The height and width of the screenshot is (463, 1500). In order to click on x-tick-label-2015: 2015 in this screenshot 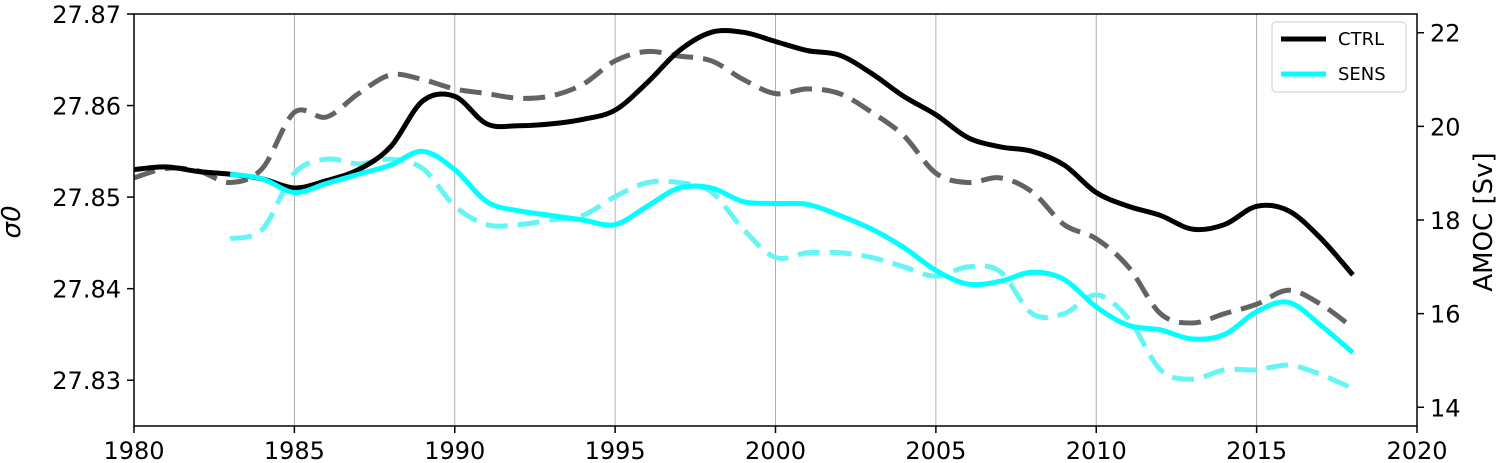, I will do `click(1256, 450)`.